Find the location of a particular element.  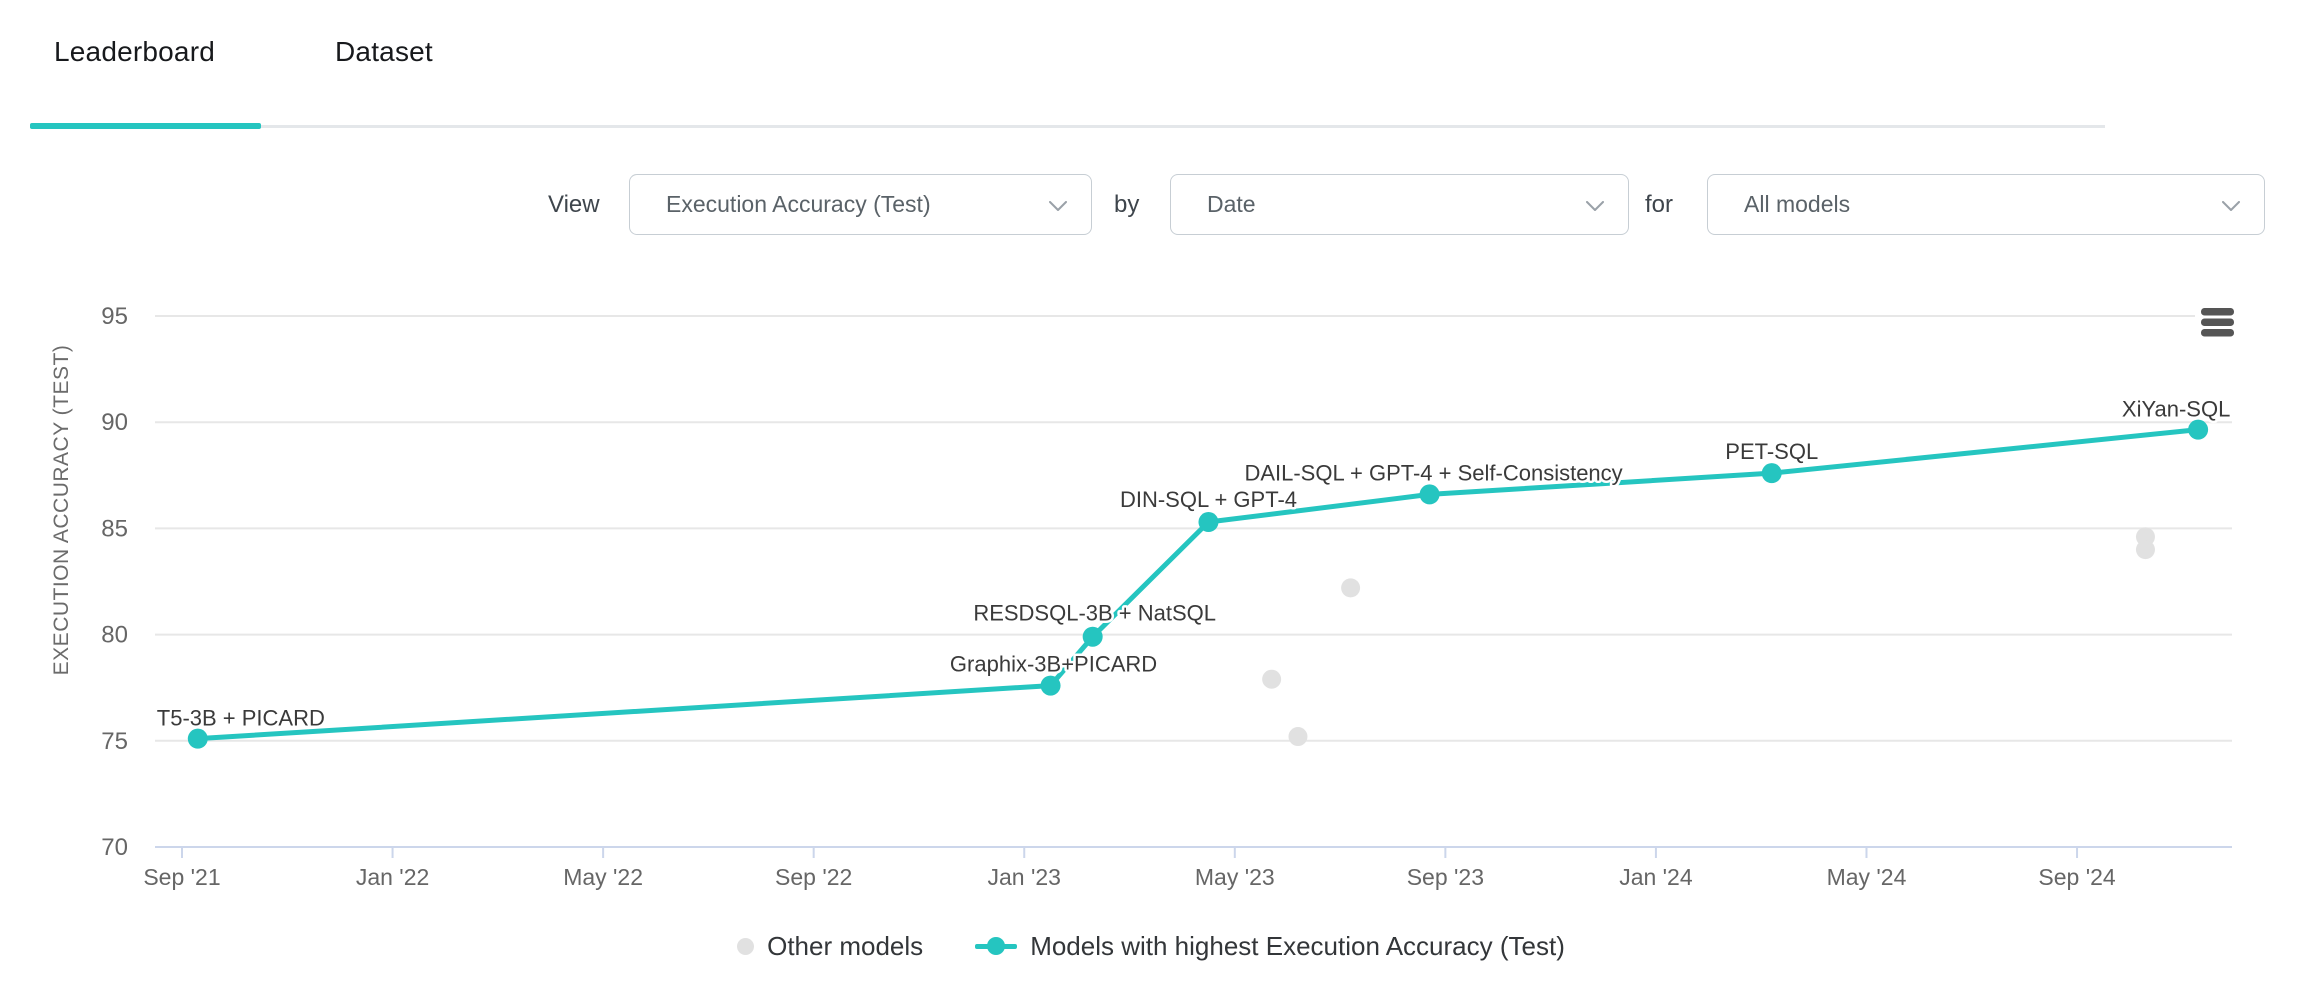

y-tick-label: 70 is located at coordinates (114, 847).